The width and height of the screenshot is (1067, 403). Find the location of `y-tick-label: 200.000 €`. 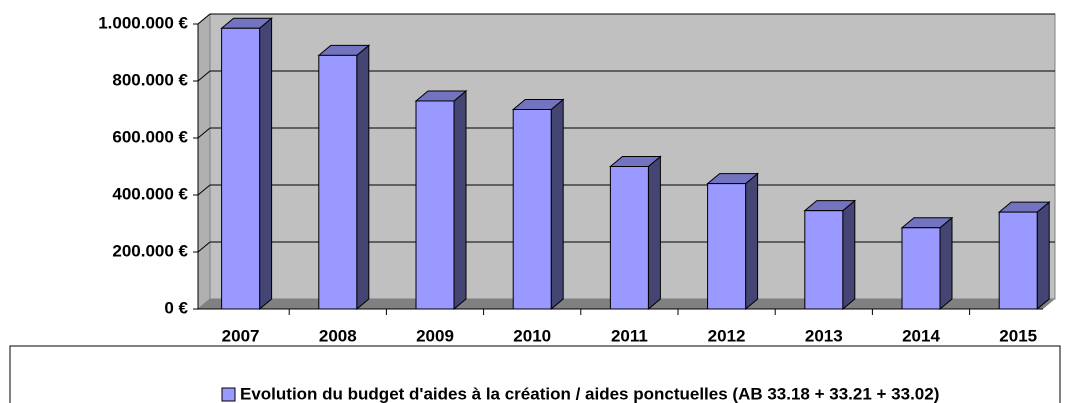

y-tick-label: 200.000 € is located at coordinates (150, 250).